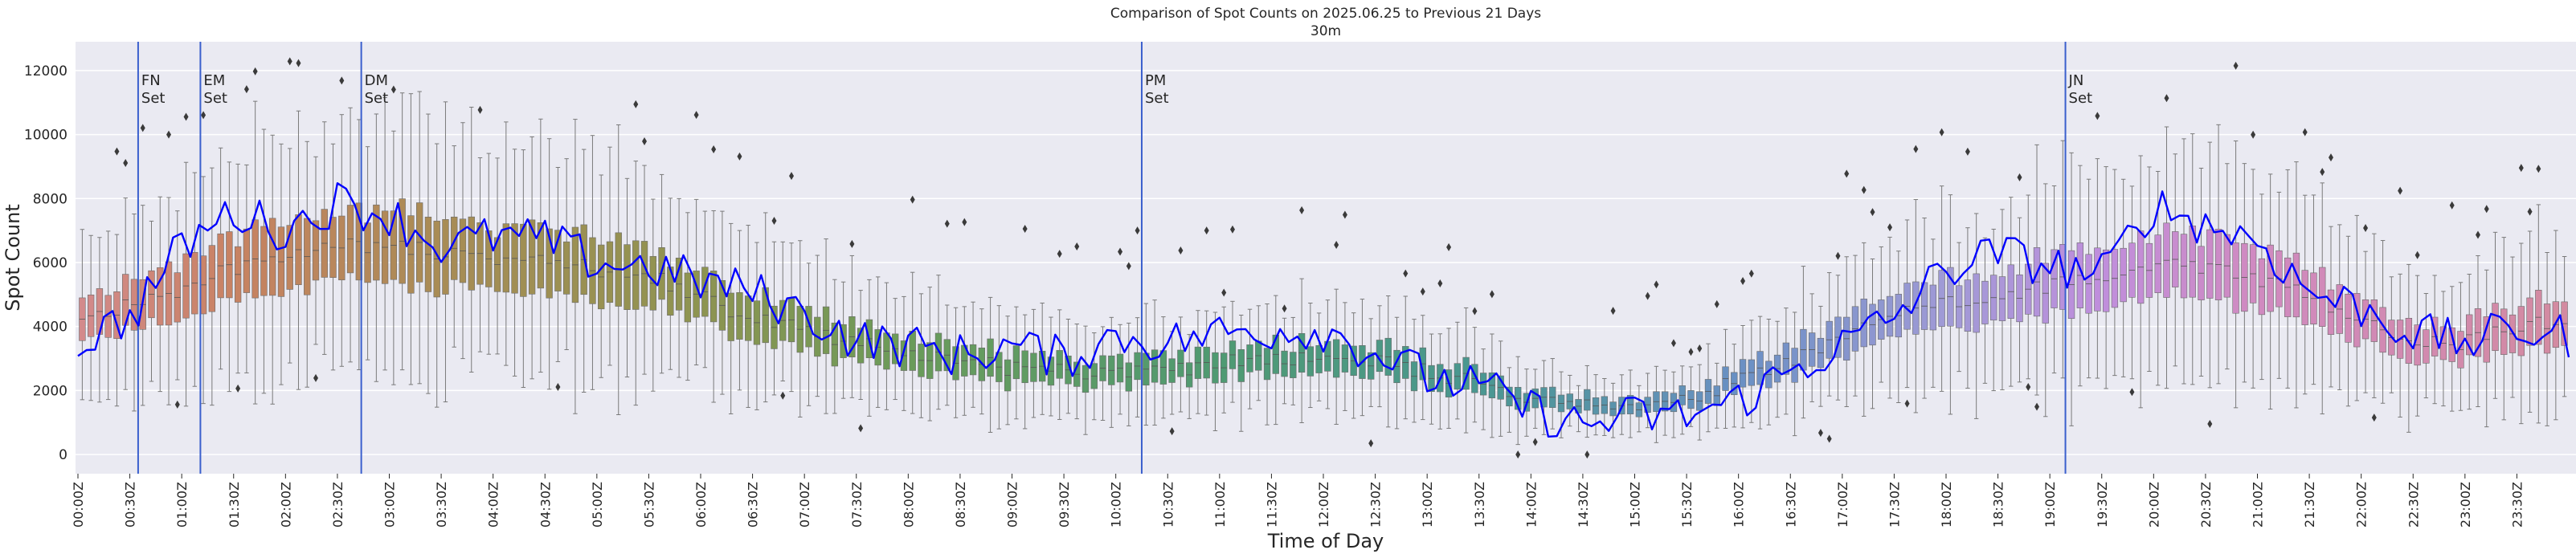  I want to click on chart-subtitle: 30m, so click(1325, 31).